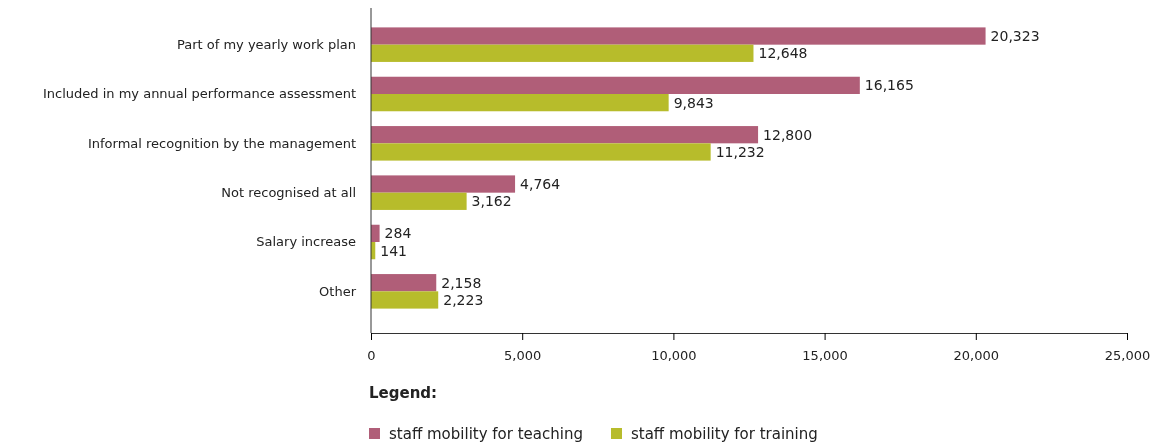 This screenshot has width=1163, height=447. I want to click on y-tick-label: Informal recognition by the management, so click(221, 143).